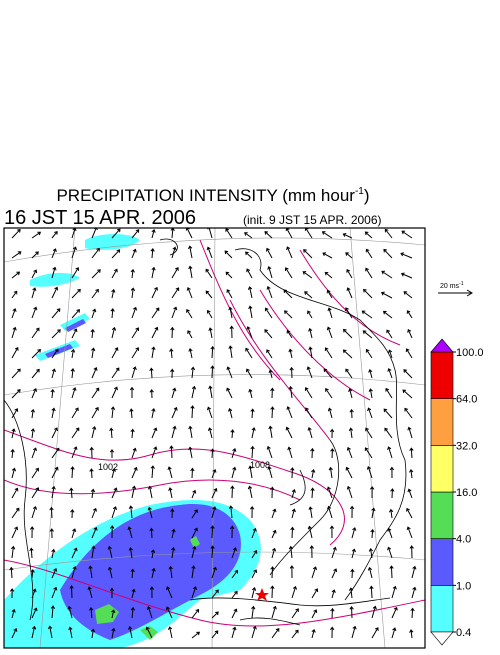  I want to click on title: PRECIPITATION INTENSITY (mm hour-1), so click(212, 195).